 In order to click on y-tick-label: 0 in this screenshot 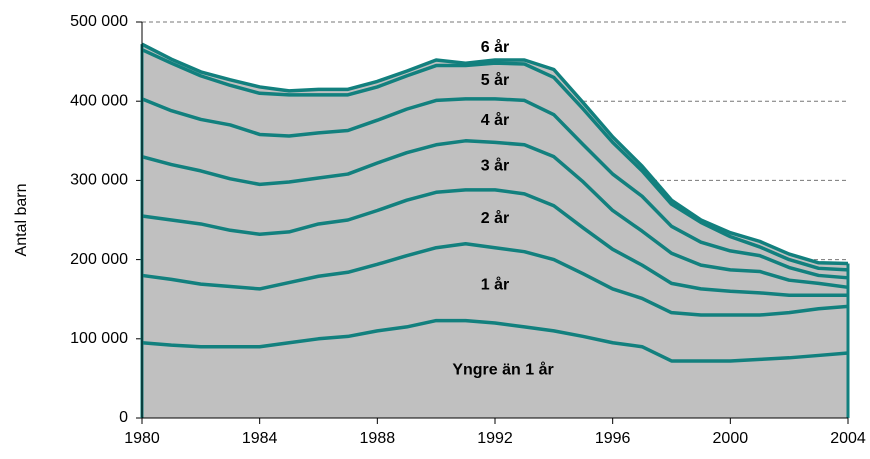, I will do `click(123, 417)`.